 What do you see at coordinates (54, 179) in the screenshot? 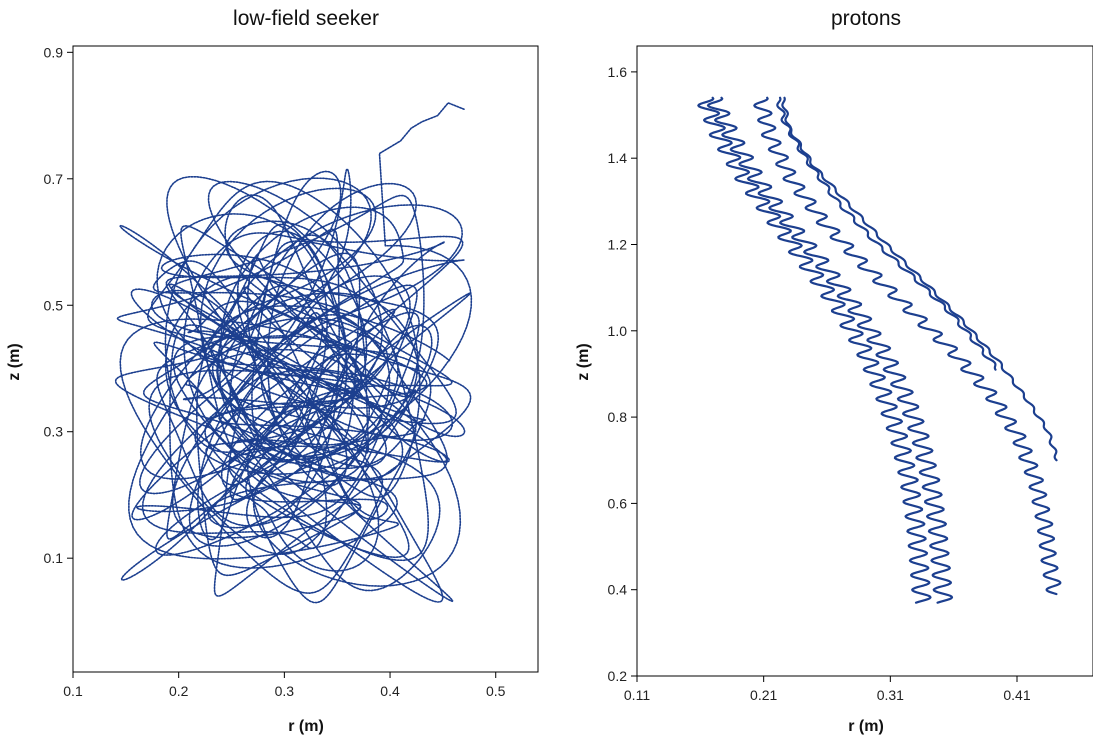
I see `y-tick-label: 0.7` at bounding box center [54, 179].